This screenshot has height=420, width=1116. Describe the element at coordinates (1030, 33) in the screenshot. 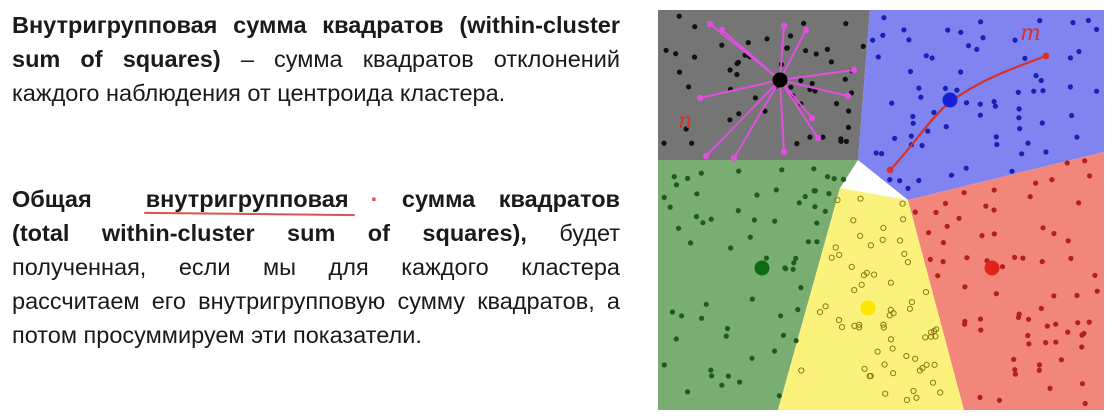

I see `annotation-m: m` at that location.